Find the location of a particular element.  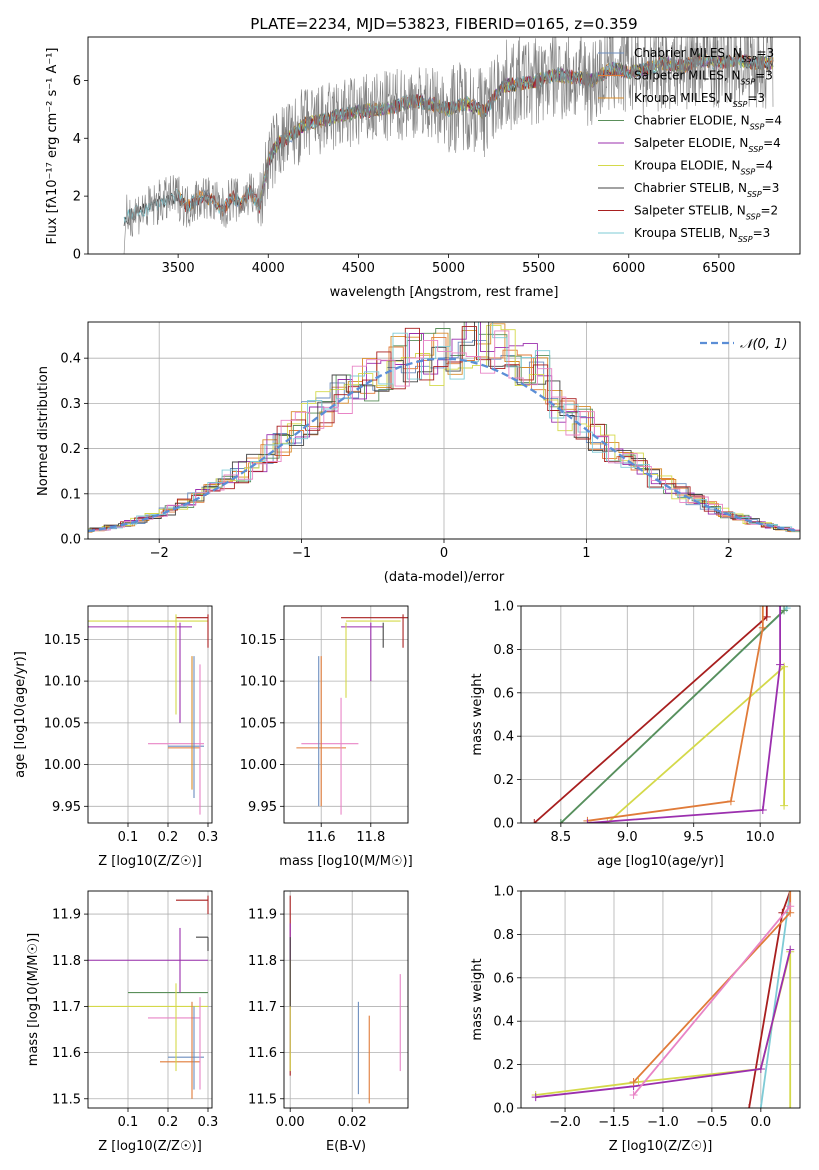

legend-label: Chabrier ELODIE, NSSP=4 is located at coordinates (708, 123).